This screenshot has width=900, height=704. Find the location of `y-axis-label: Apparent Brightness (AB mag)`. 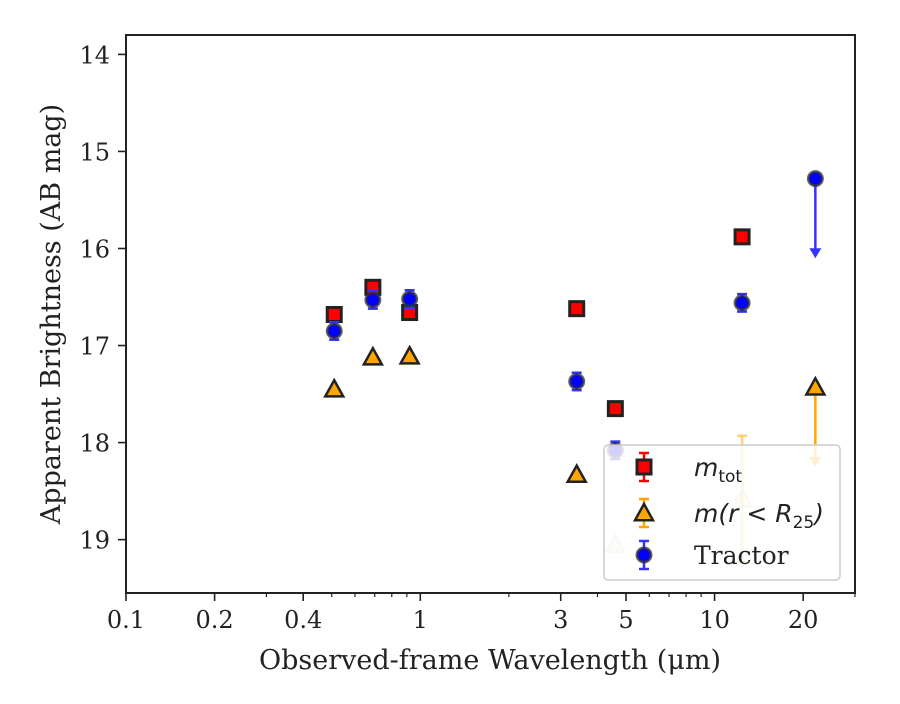

y-axis-label: Apparent Brightness (AB mag) is located at coordinates (51, 314).